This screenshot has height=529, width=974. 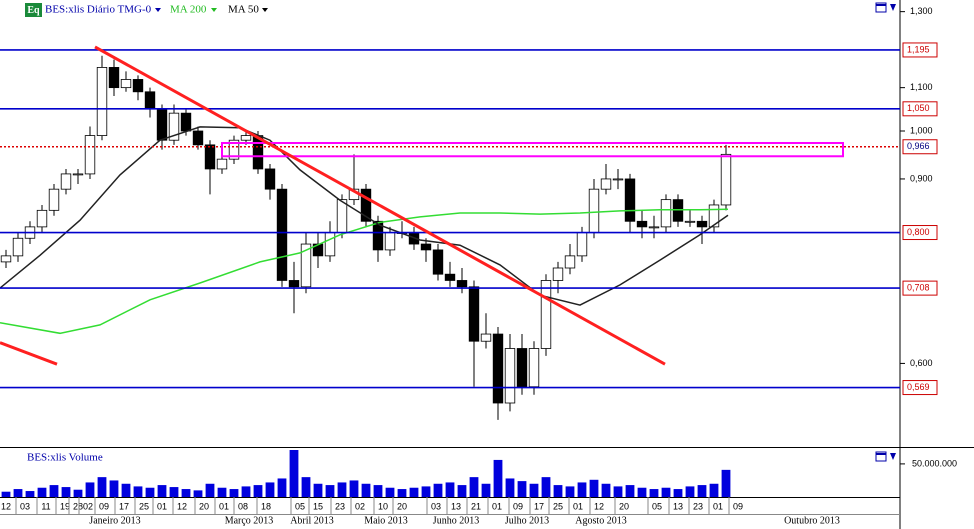 I want to click on y-tick-label: 0,900, so click(x=921, y=178).